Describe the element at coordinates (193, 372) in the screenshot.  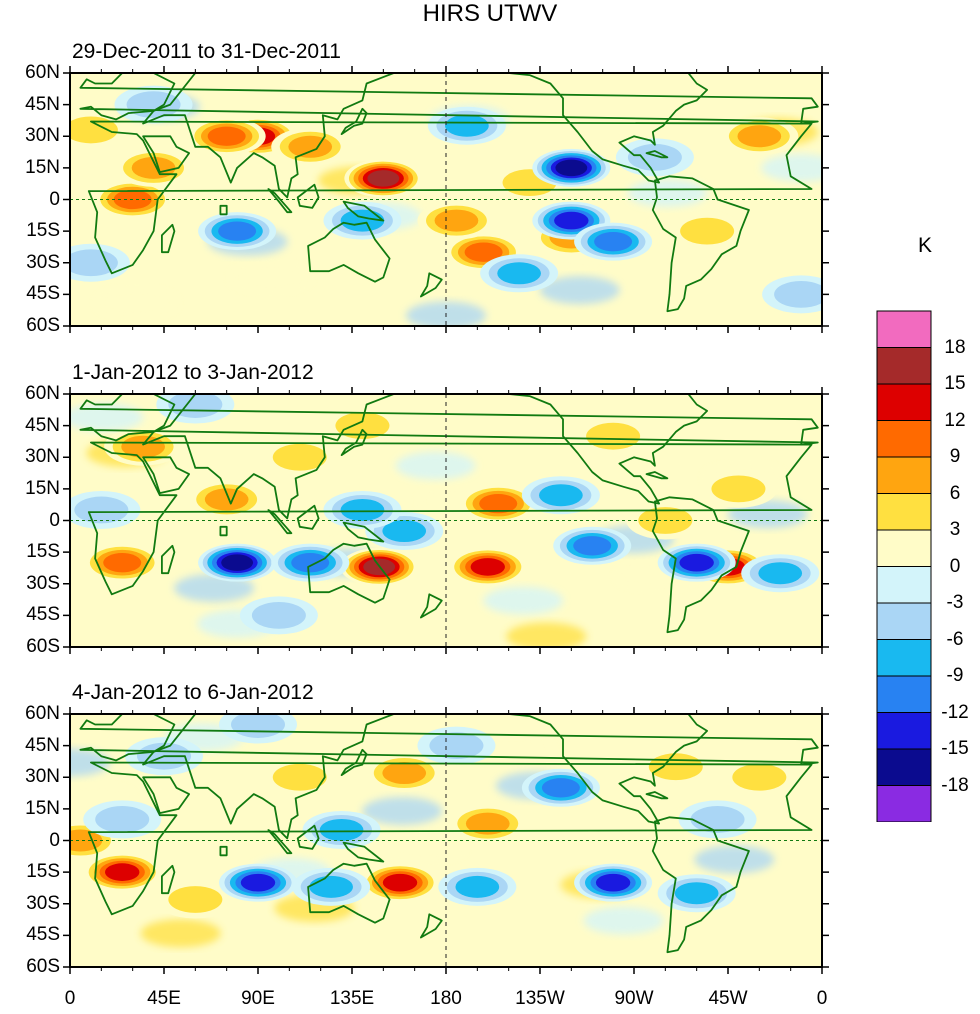
I see `panel-title-2: 1-Jan-2012 to 3-Jan-2012` at that location.